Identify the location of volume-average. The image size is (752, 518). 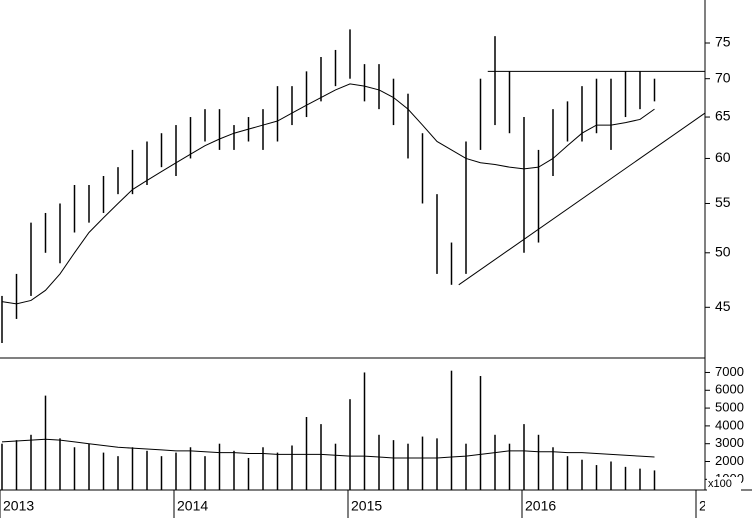
(328, 448).